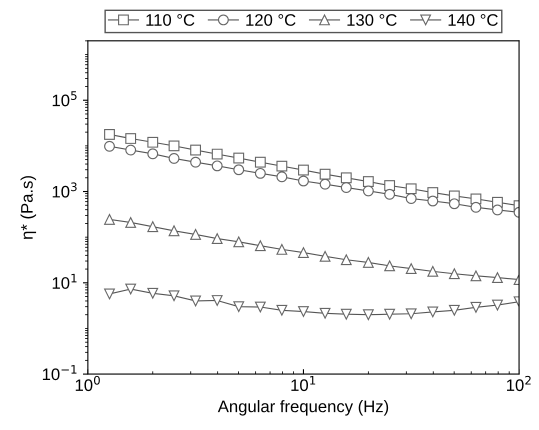 This screenshot has width=539, height=430. Describe the element at coordinates (64, 281) in the screenshot. I see `y-tick-label: 10$^{1}$` at that location.